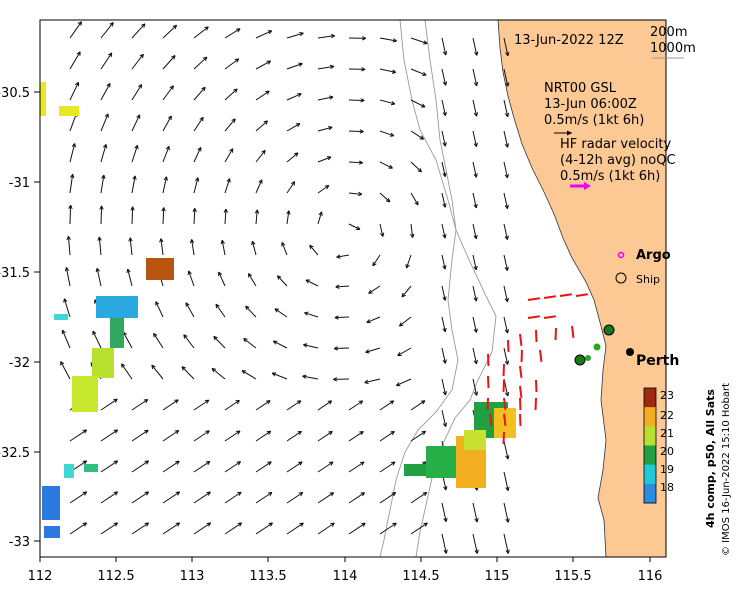 This screenshot has height=592, width=740. Describe the element at coordinates (657, 361) in the screenshot. I see `perth-label: Perth` at that location.